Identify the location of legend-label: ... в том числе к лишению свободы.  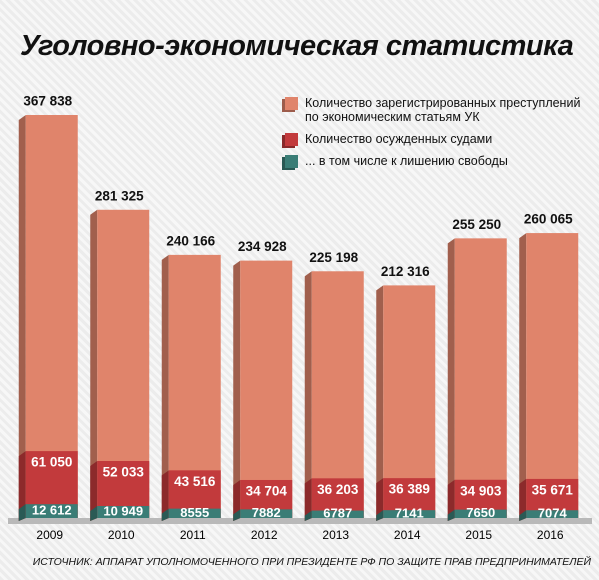
(406, 161).